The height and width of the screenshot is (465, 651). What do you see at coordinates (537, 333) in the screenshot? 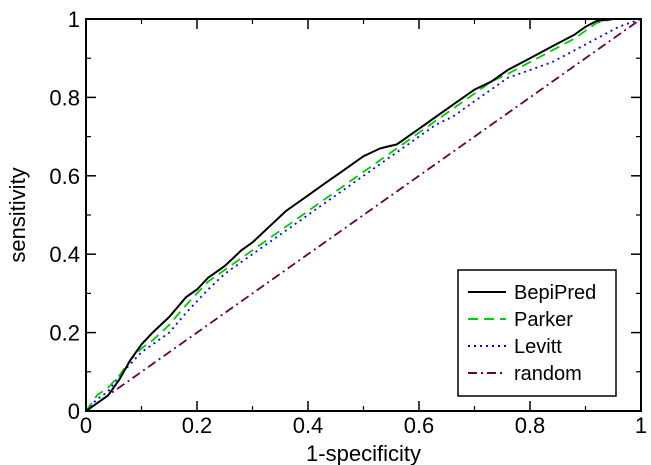
I see `legend: BepiPred Parker Levitt random` at bounding box center [537, 333].